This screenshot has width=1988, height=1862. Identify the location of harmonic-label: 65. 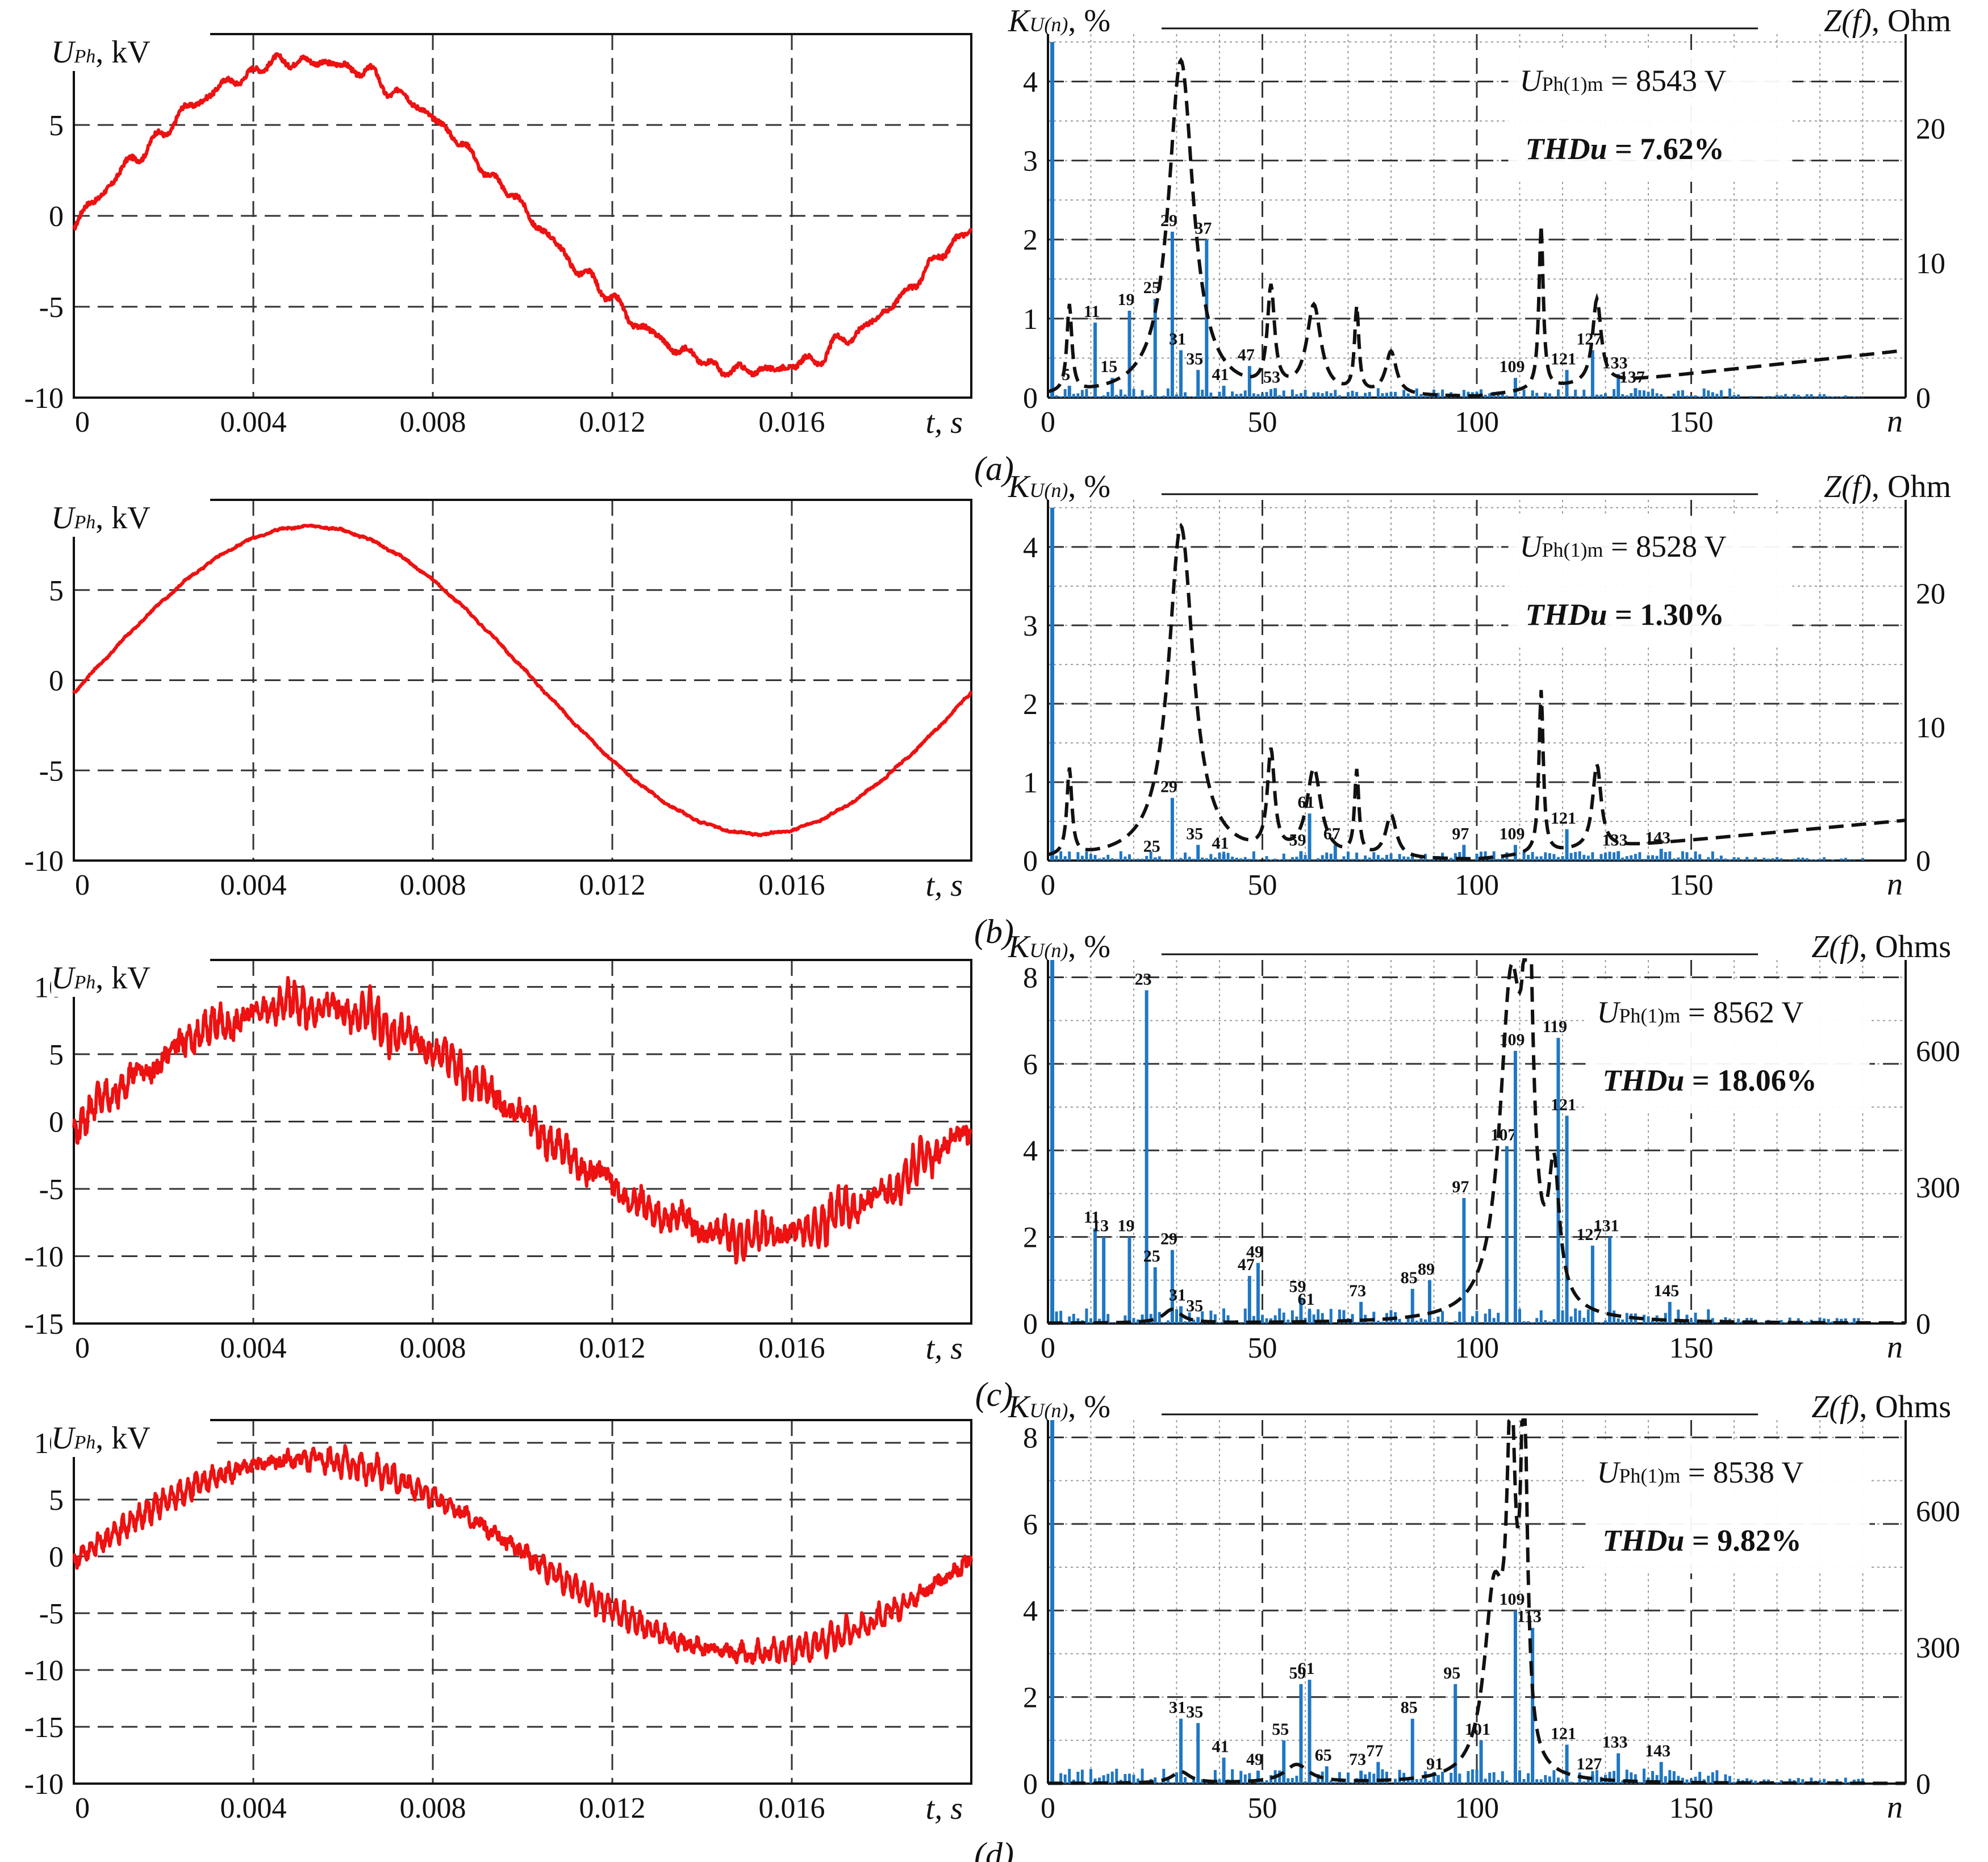
(1323, 1756).